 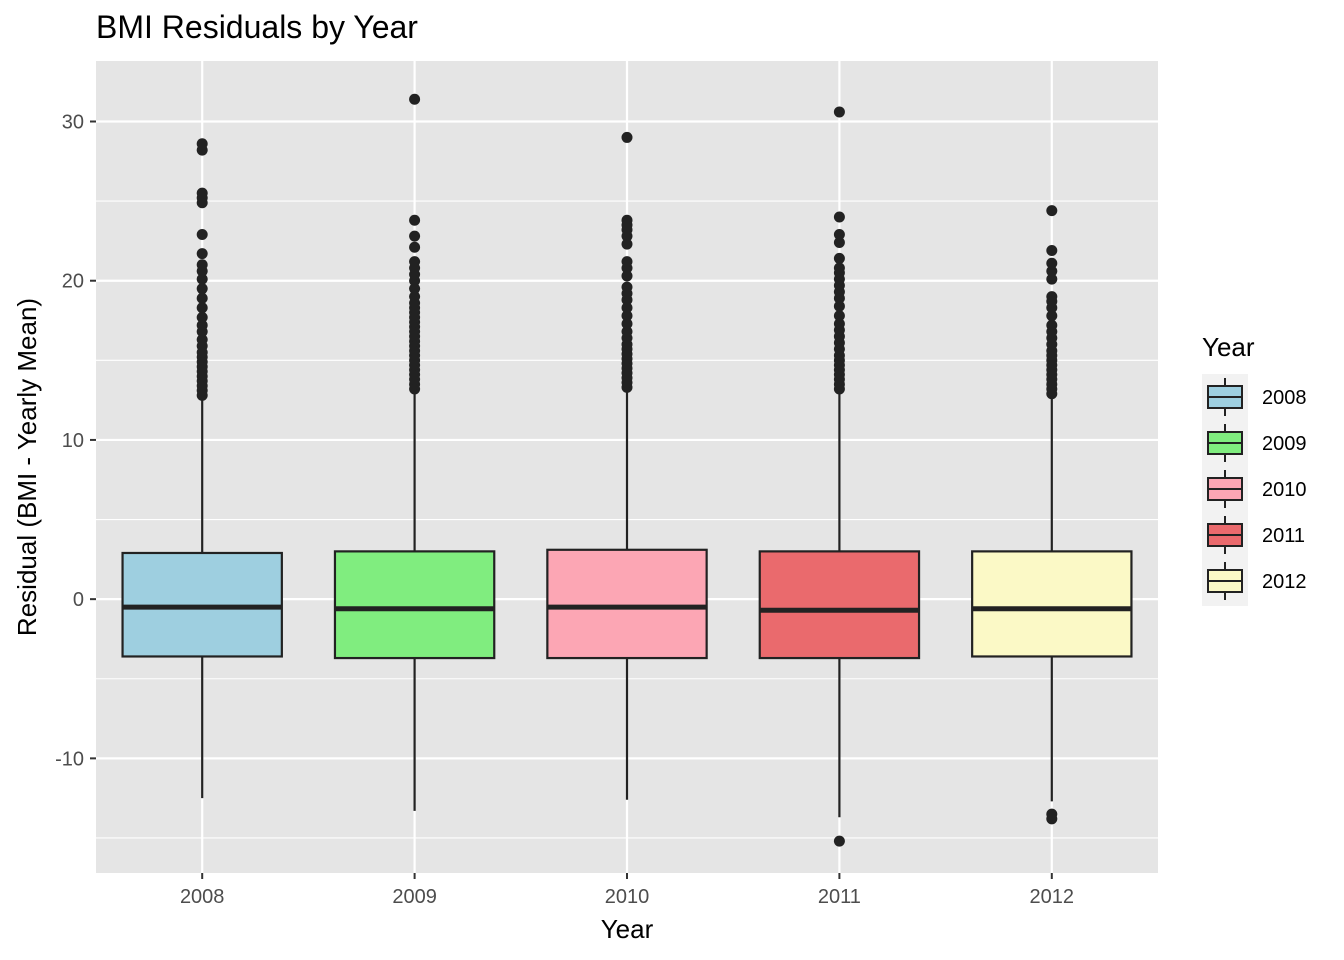 I want to click on box-2008, so click(x=202, y=468).